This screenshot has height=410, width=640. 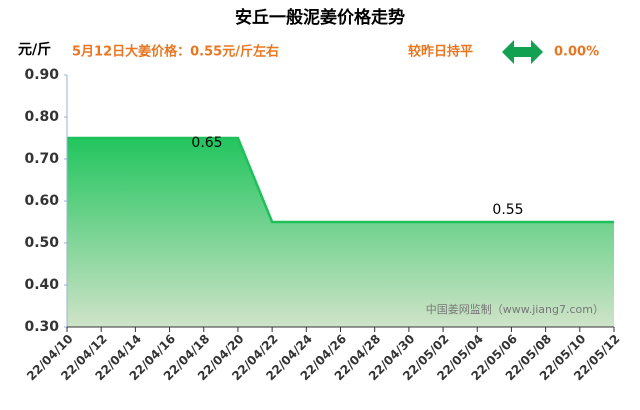 I want to click on y-tick-label: 0.80, so click(x=41, y=117).